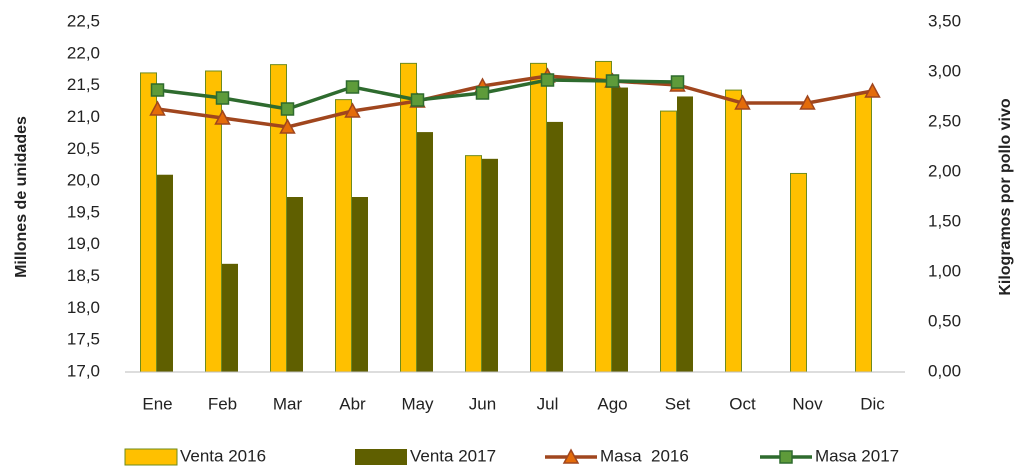  What do you see at coordinates (482, 403) in the screenshot?
I see `x-tick-label: Jun` at bounding box center [482, 403].